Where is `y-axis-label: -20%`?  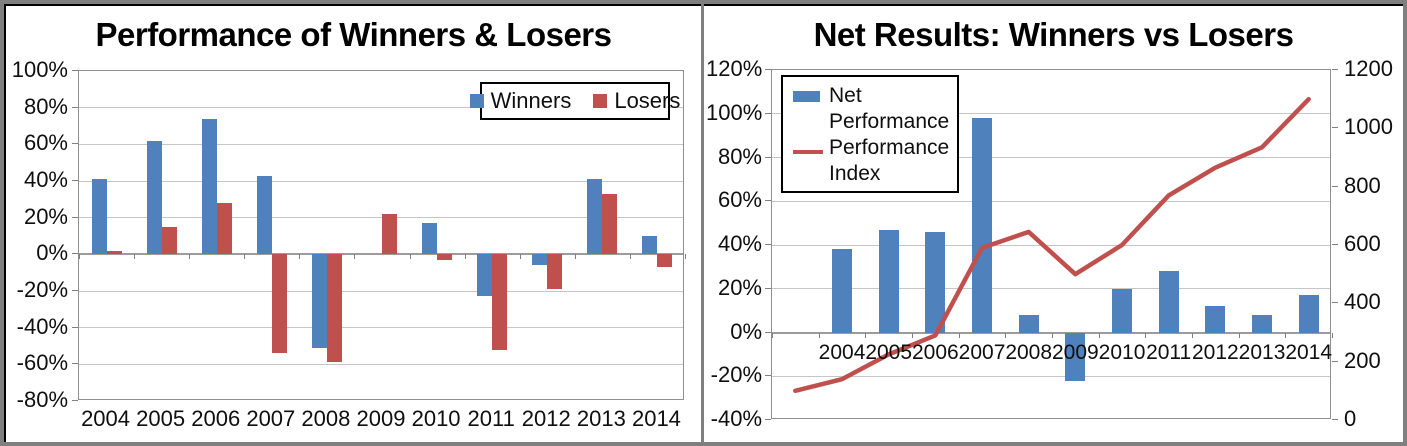
y-axis-label: -20% is located at coordinates (42, 289).